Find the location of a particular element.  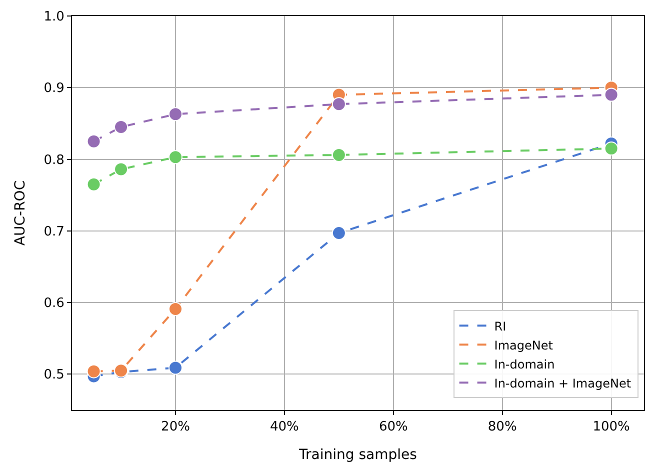

y-axis-title: AUC-ROC is located at coordinates (20, 213).